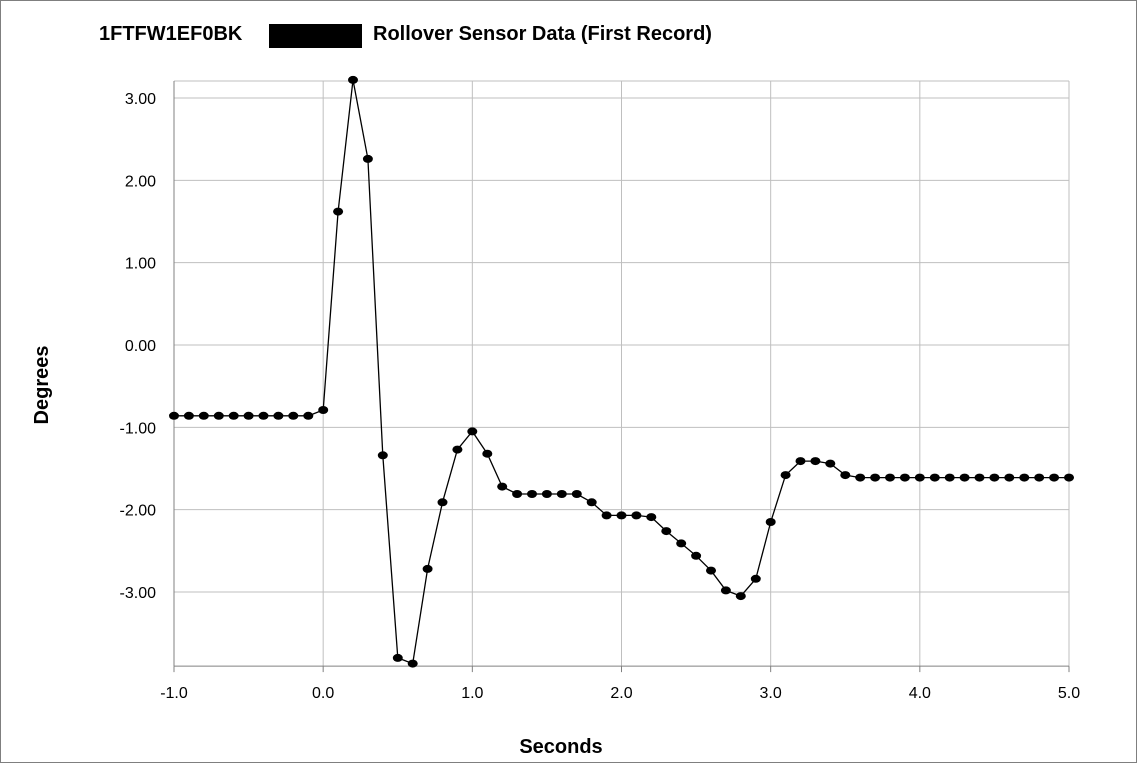 The height and width of the screenshot is (763, 1137). What do you see at coordinates (140, 181) in the screenshot?
I see `y-tick-label: 2.00` at bounding box center [140, 181].